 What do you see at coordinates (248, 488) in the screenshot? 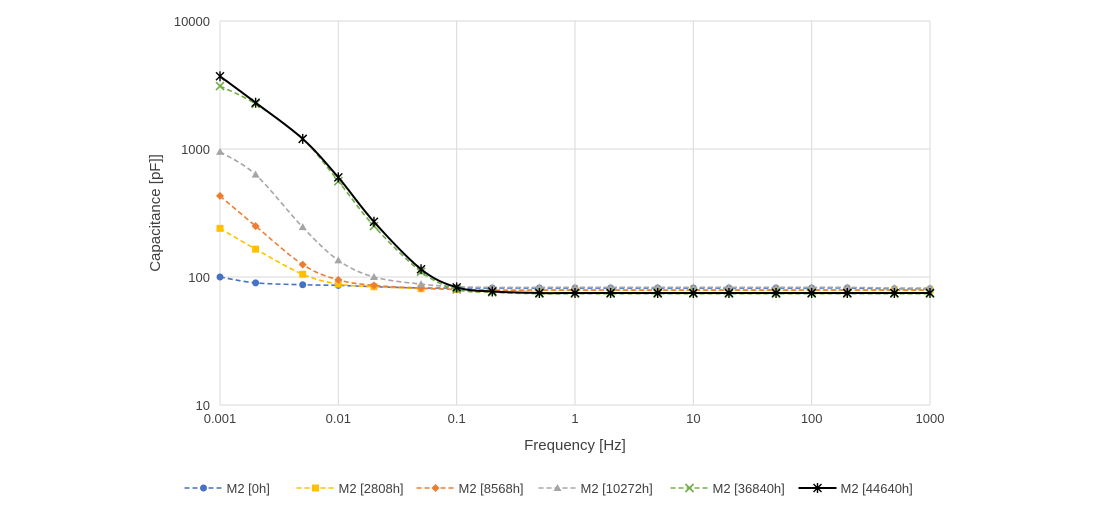
I see `legend-label: M2 [0h]` at bounding box center [248, 488].